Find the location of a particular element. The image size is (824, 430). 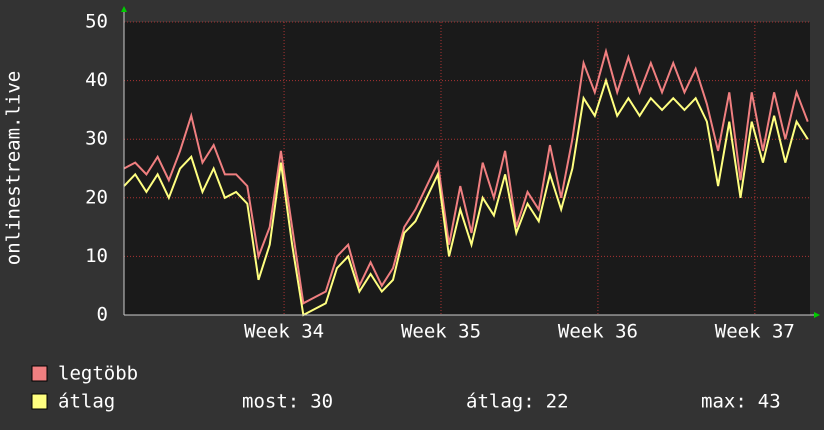

stat-value: 30 is located at coordinates (321, 402).